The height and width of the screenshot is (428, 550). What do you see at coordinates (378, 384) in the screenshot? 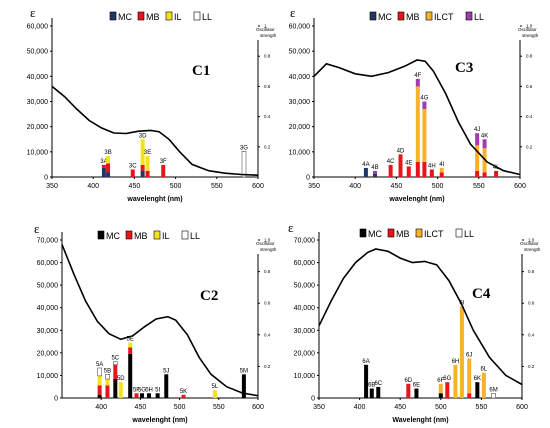
I see `bar-label: 6C` at bounding box center [378, 384].